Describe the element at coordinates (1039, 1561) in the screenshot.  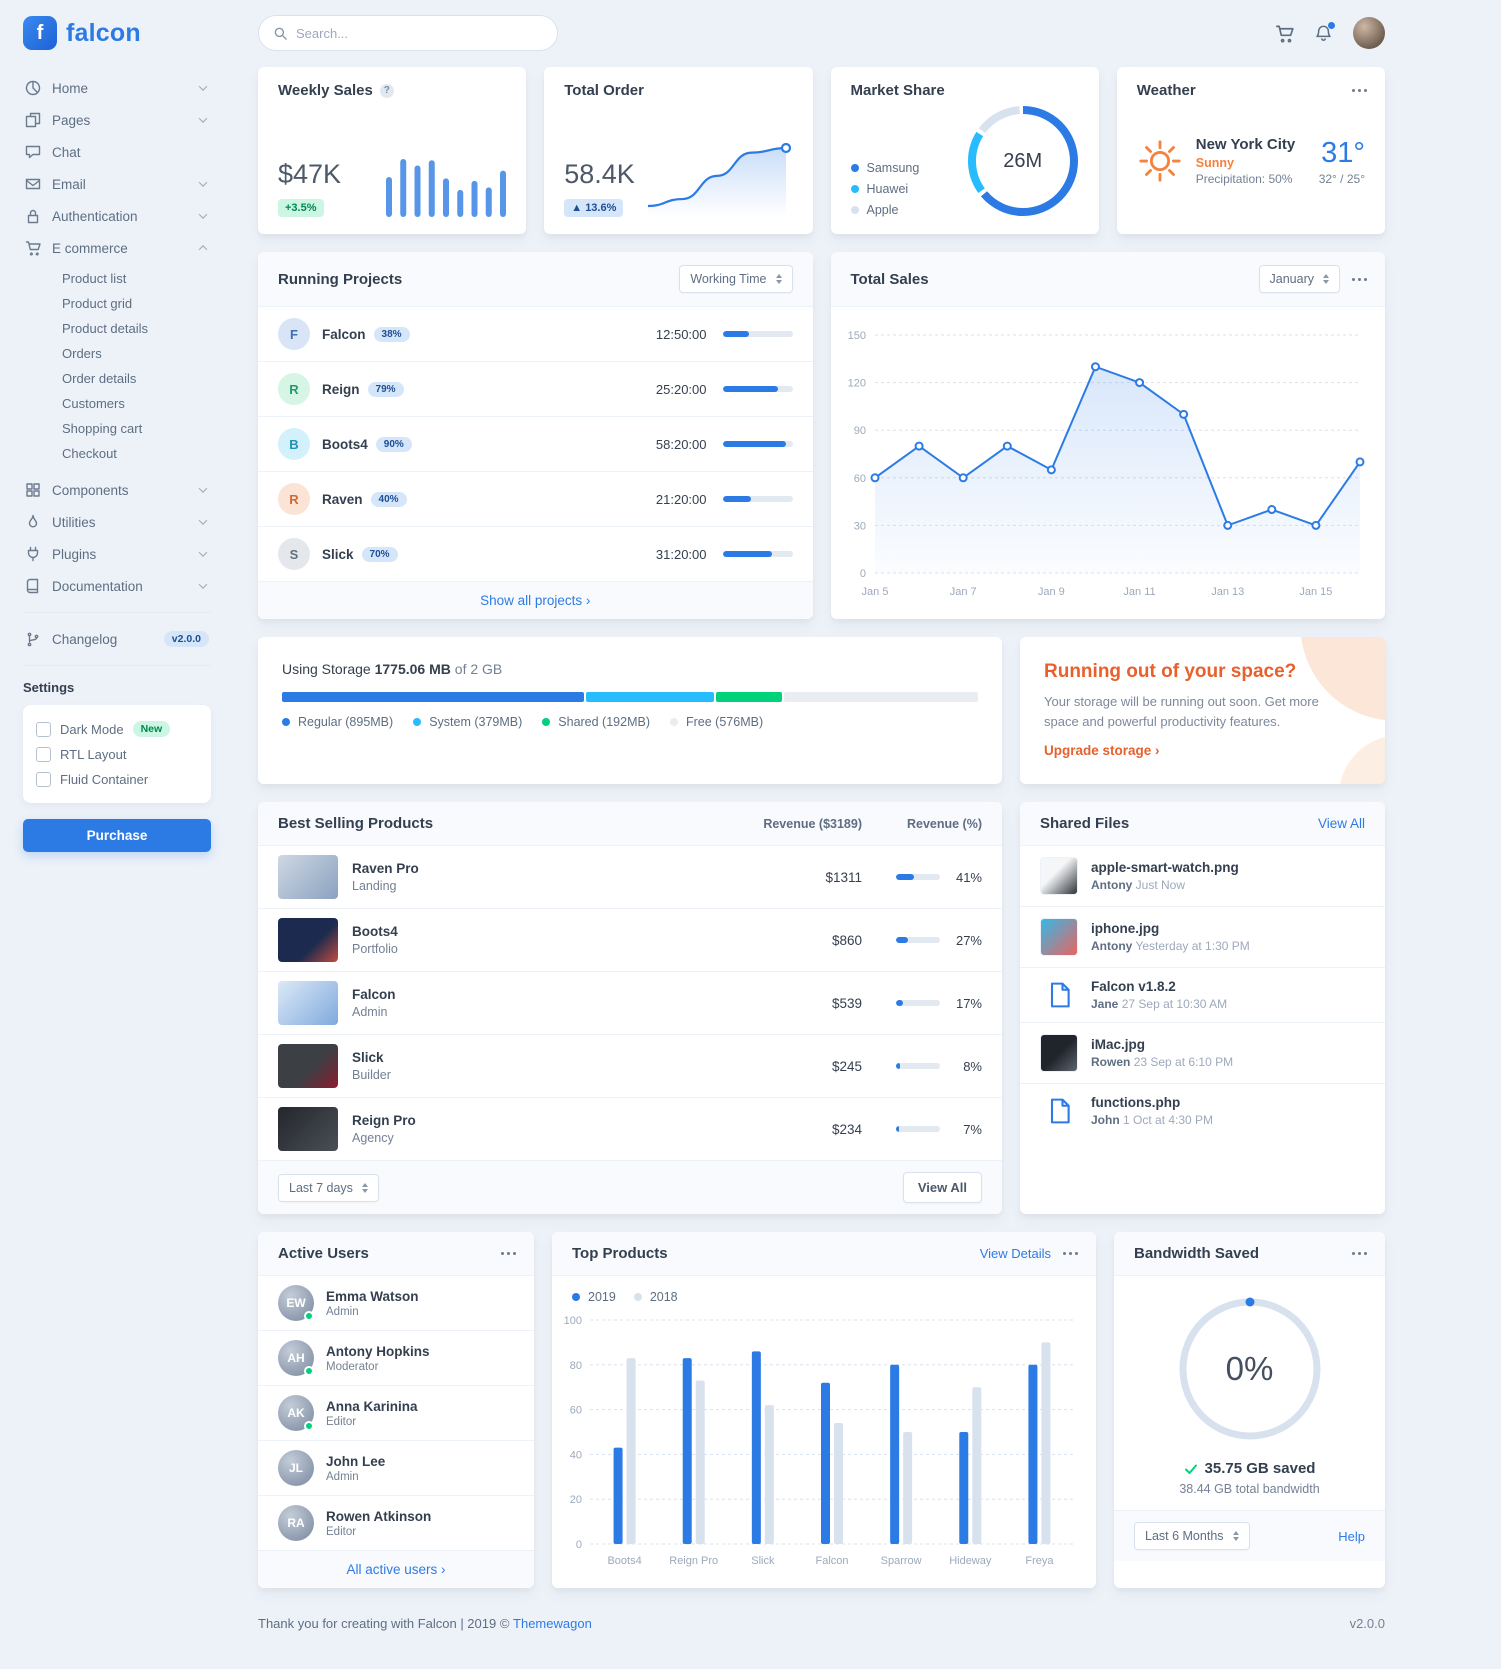
I see `svg-text: Freya` at that location.